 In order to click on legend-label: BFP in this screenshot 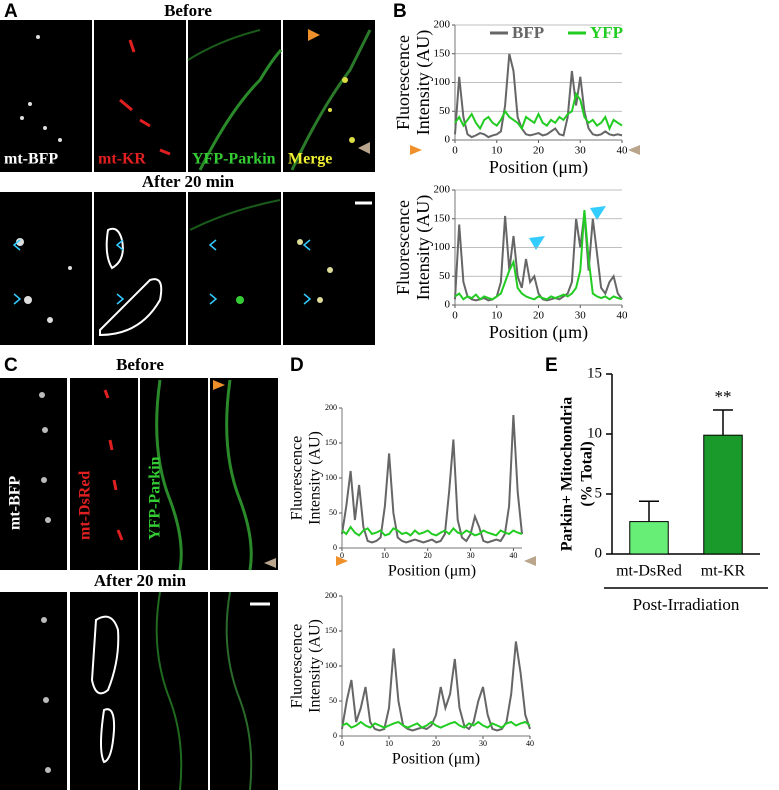, I will do `click(528, 32)`.